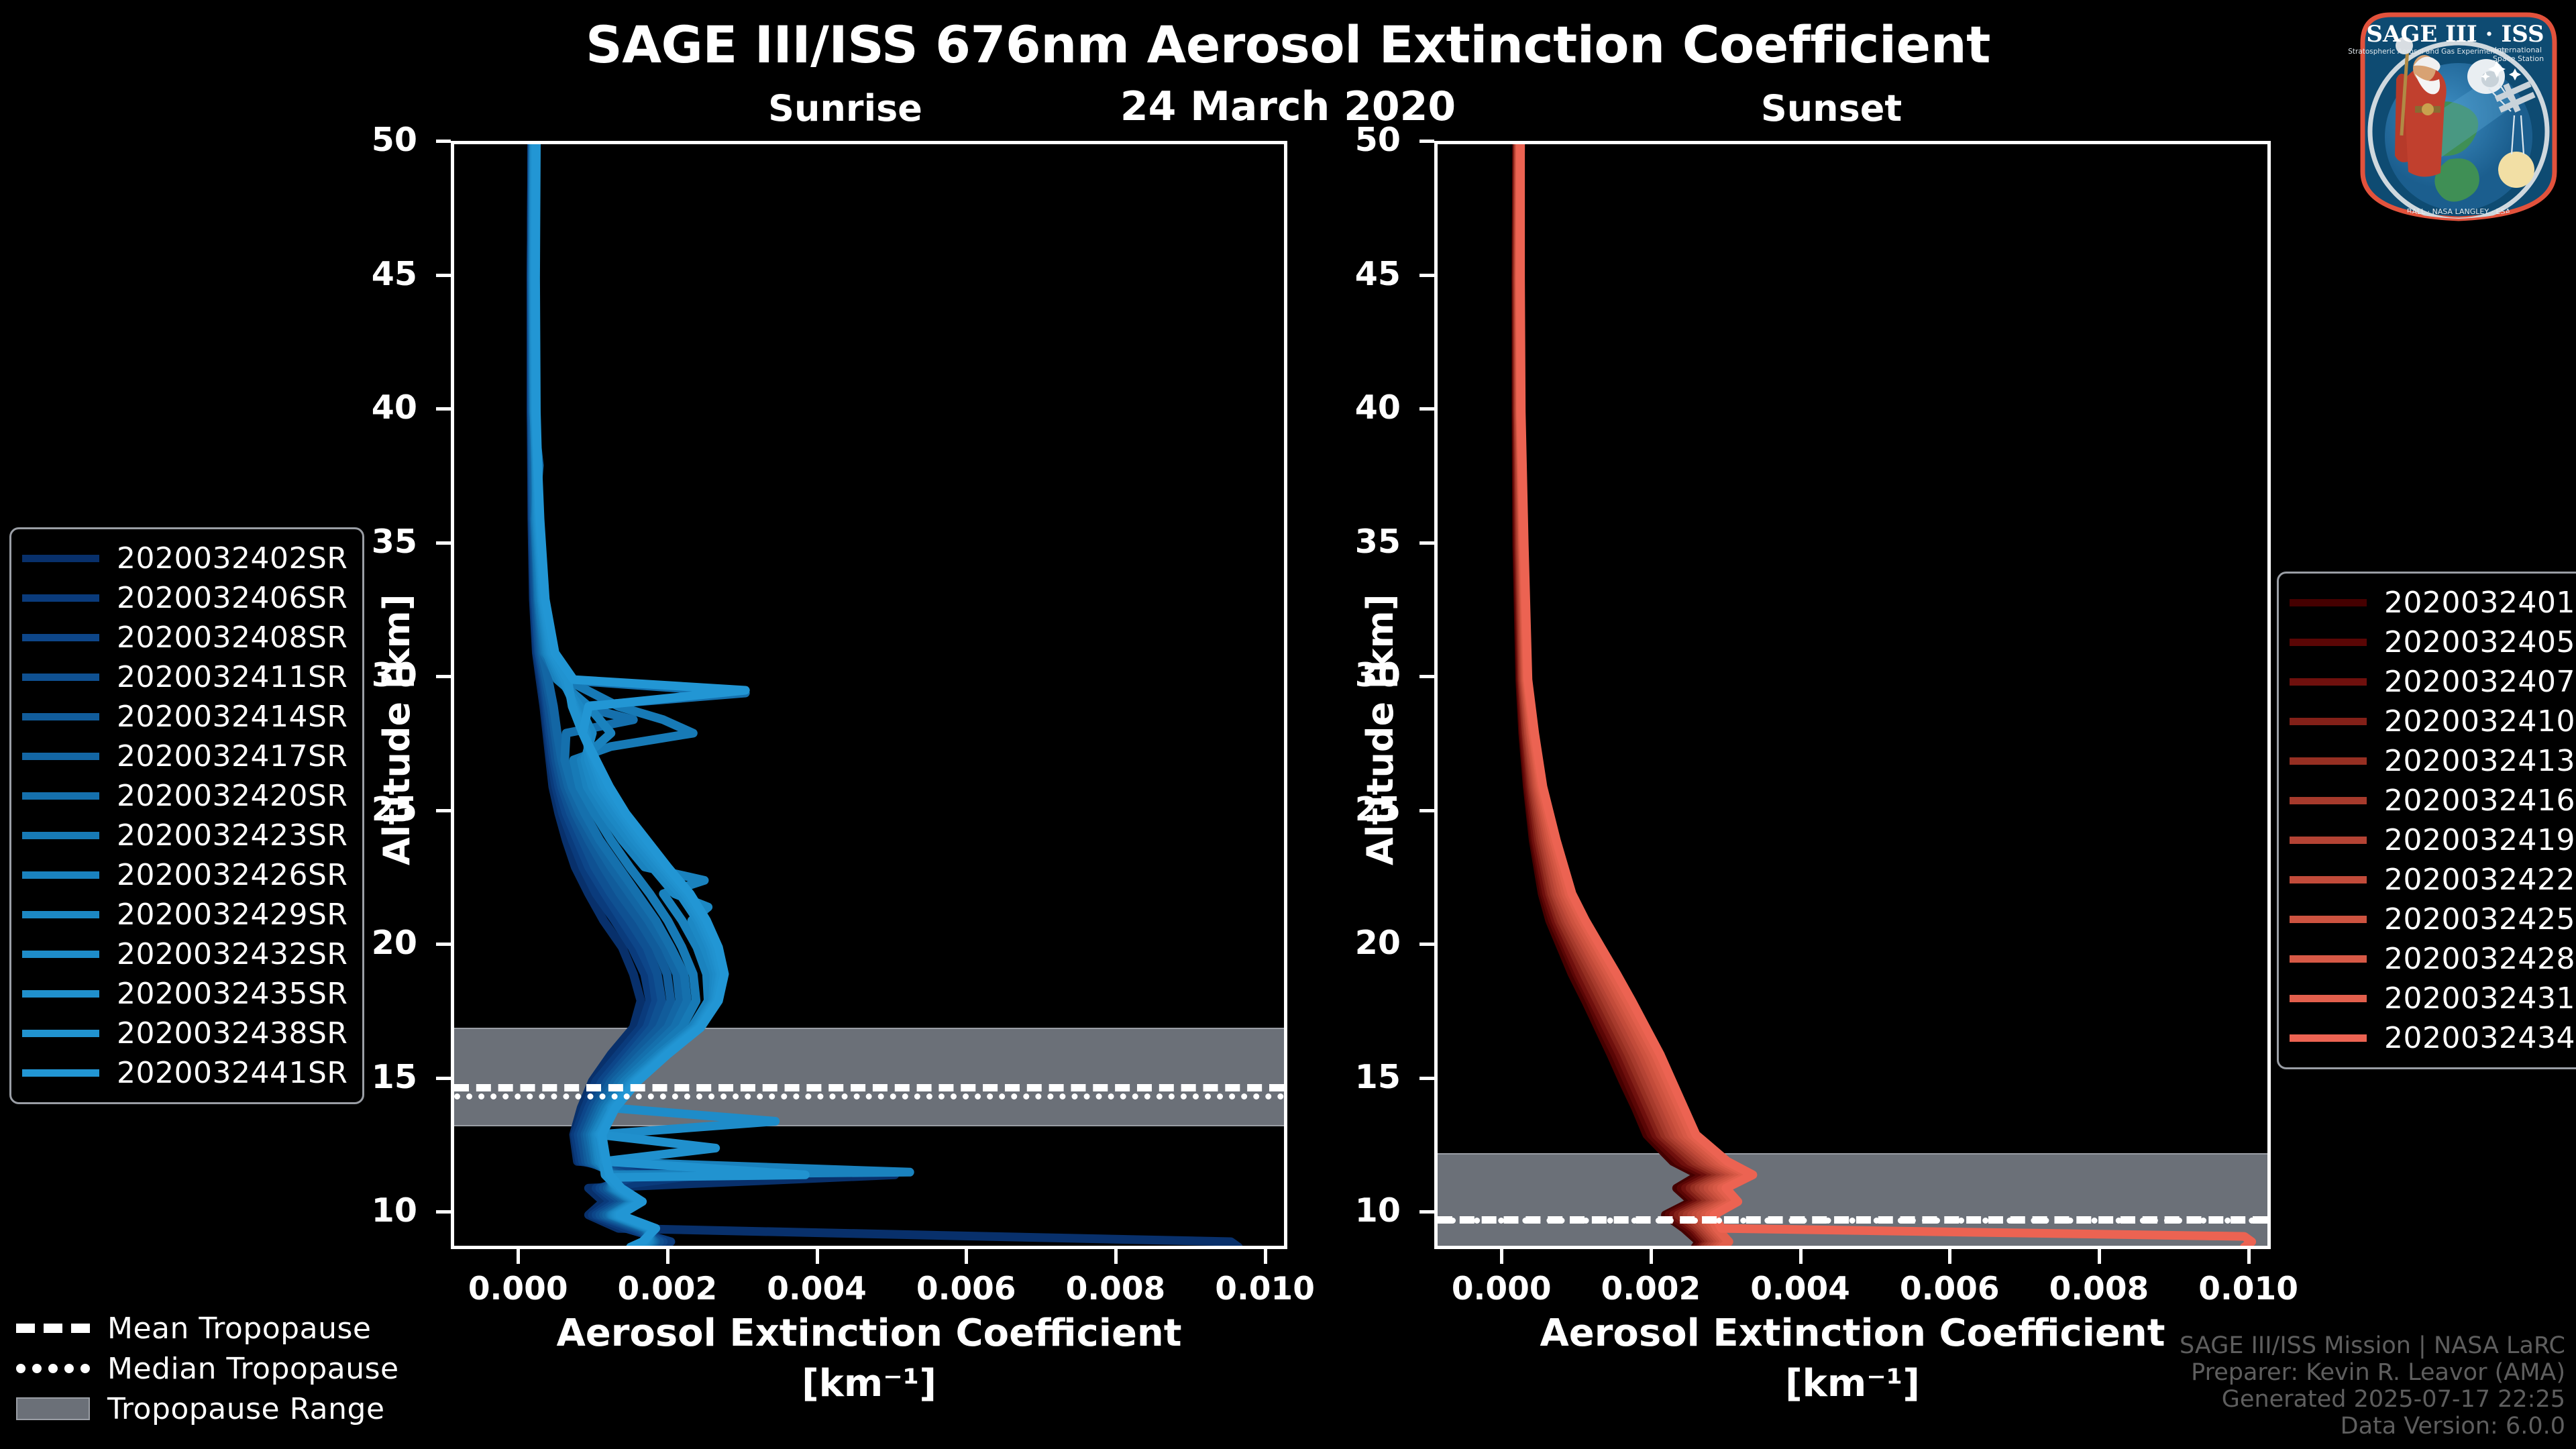  I want to click on legend-item-label: 2020032441SR, so click(232, 1073).